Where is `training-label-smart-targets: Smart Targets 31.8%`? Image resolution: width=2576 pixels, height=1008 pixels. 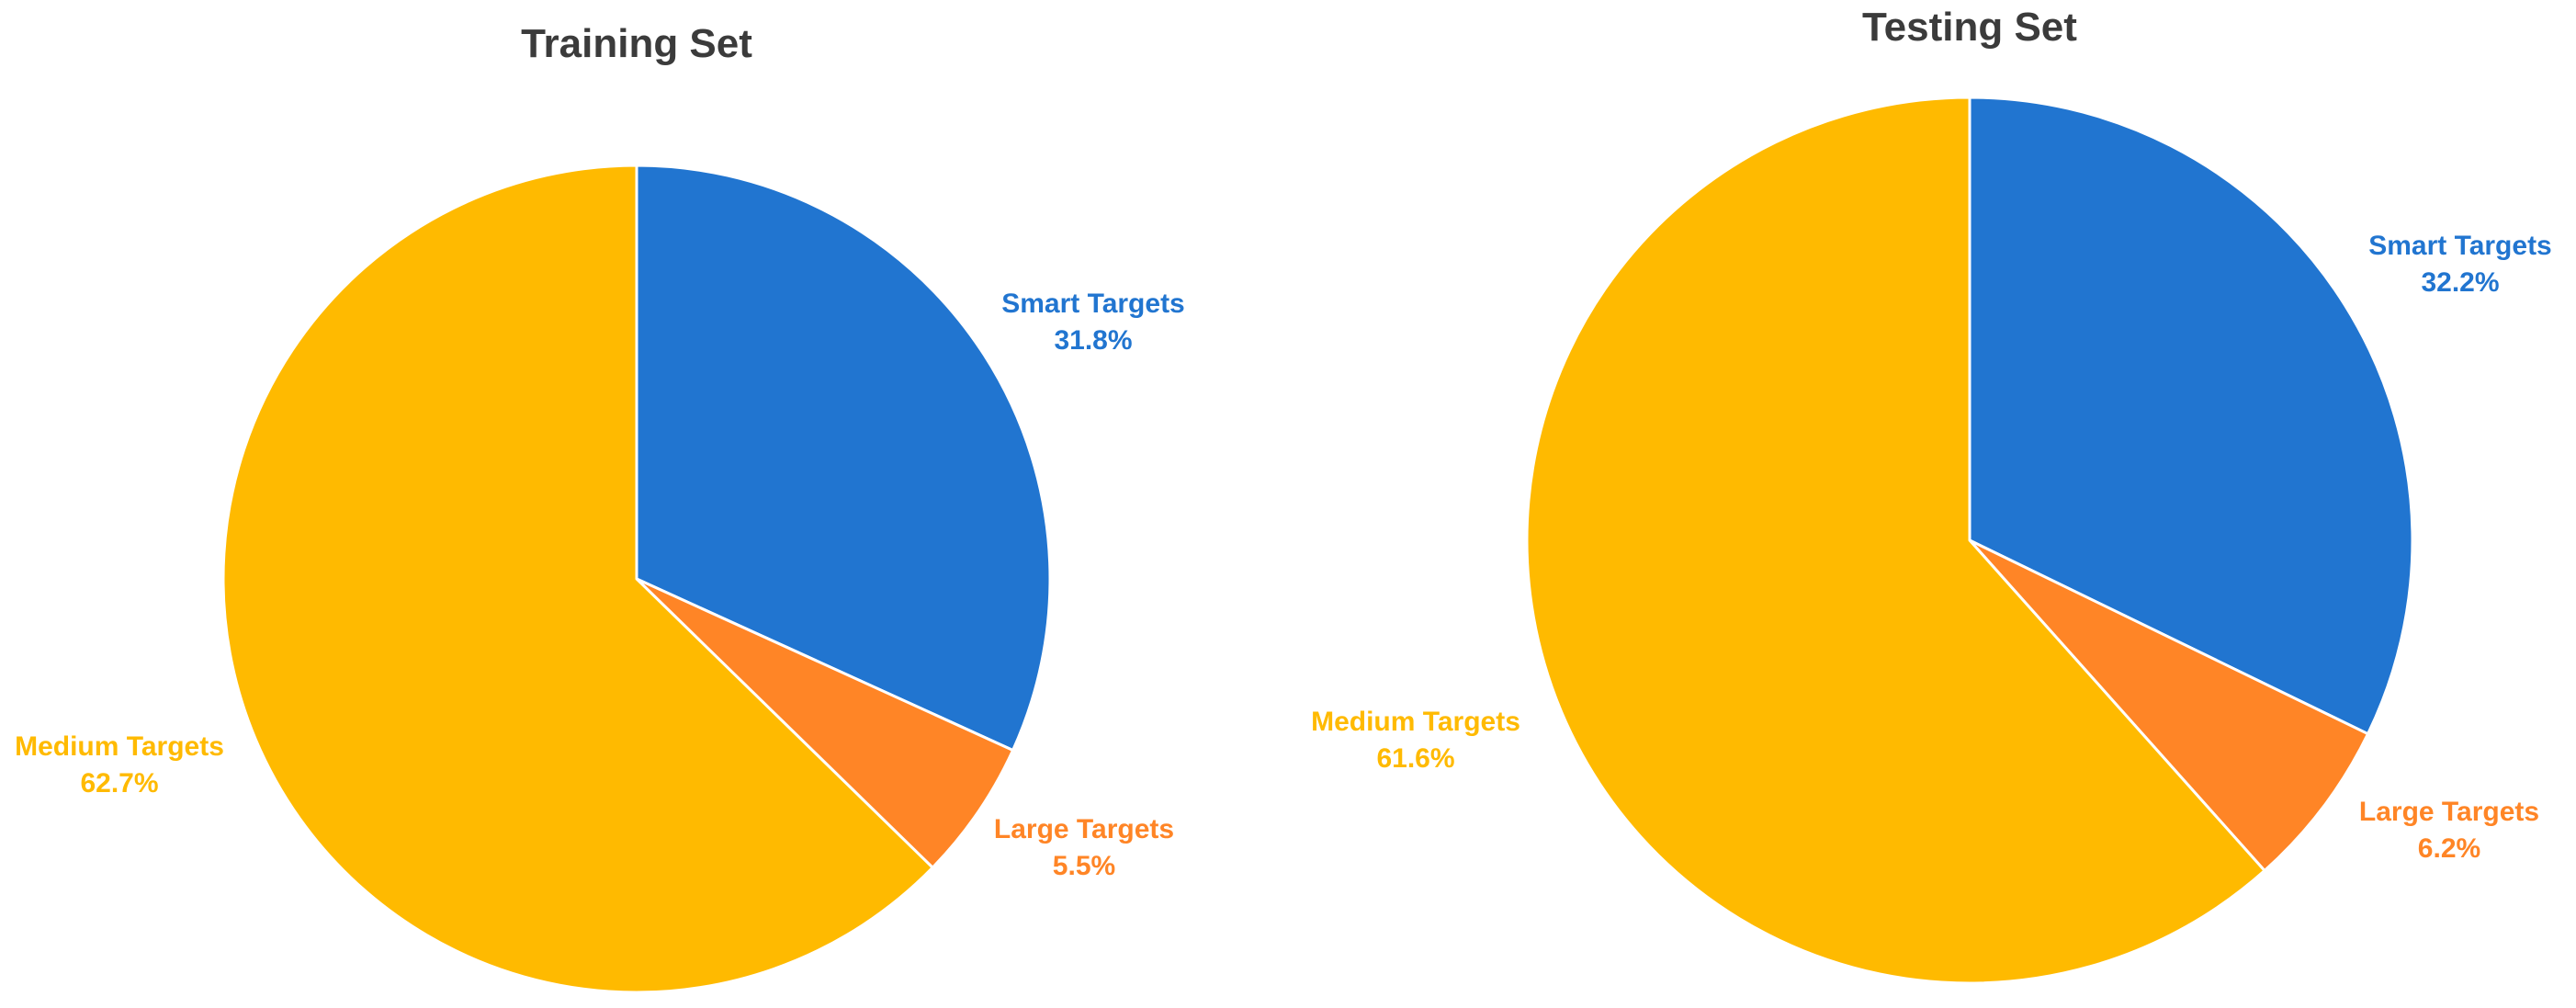
training-label-smart-targets: Smart Targets 31.8% is located at coordinates (1093, 322).